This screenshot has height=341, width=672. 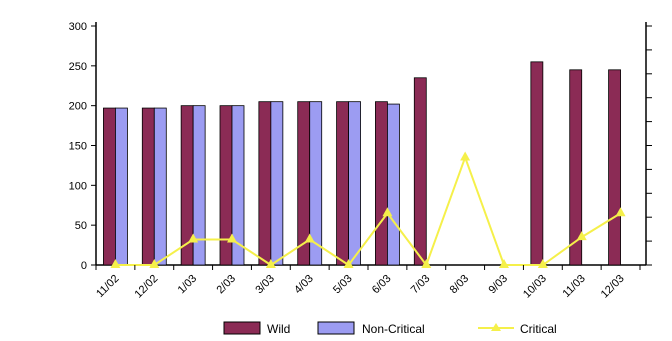 I want to click on y-tick-label: 100, so click(x=78, y=186).